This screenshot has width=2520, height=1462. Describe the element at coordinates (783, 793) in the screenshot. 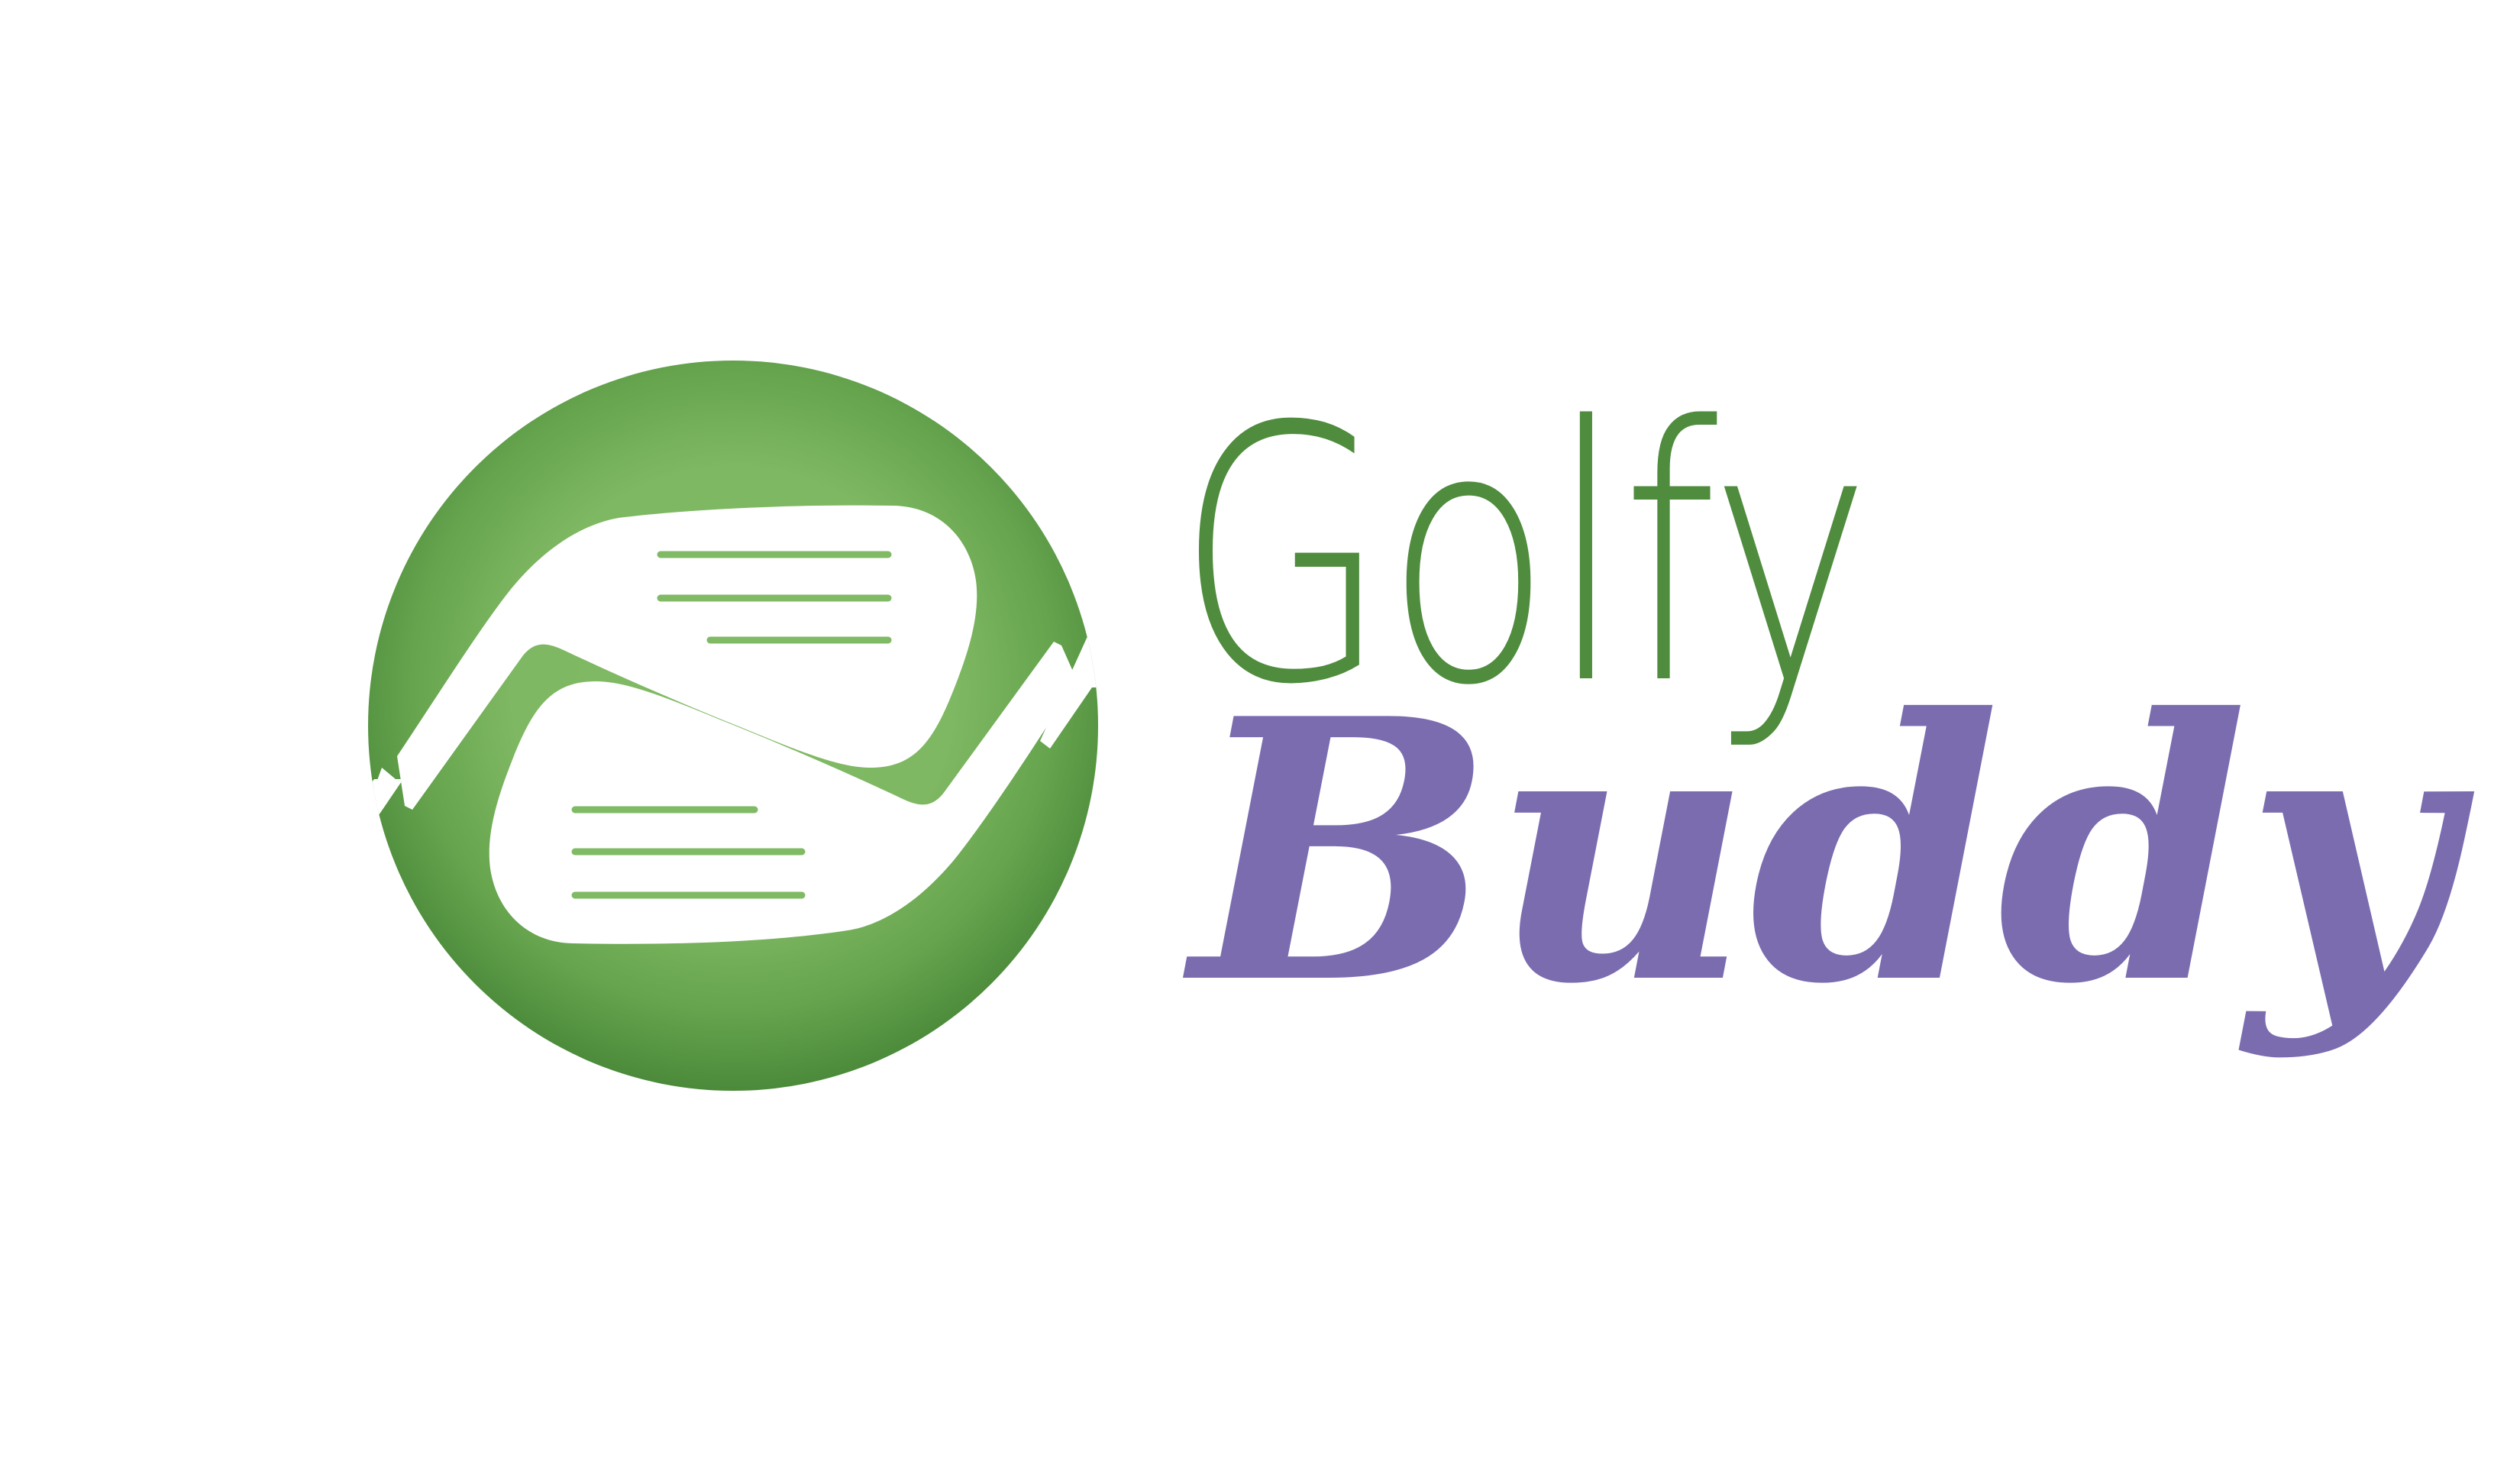

I see `club-head-lower` at that location.